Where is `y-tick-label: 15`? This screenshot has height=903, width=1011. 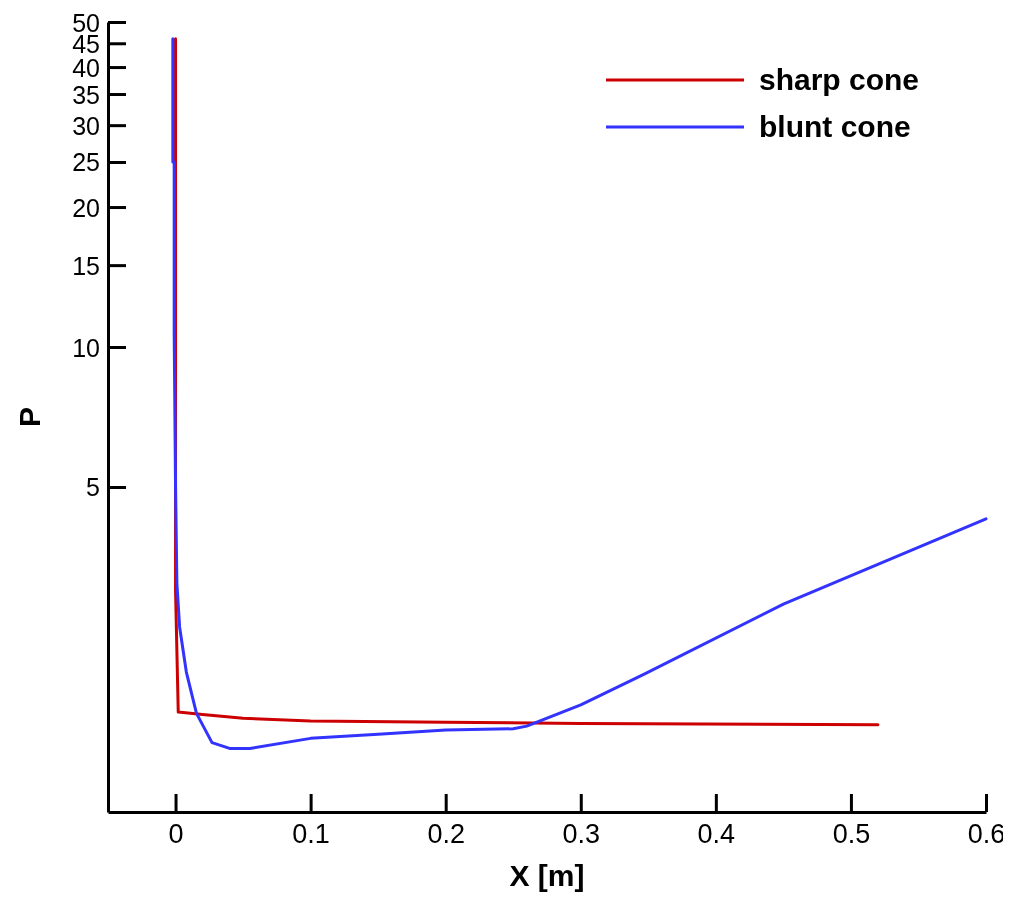 y-tick-label: 15 is located at coordinates (86, 265).